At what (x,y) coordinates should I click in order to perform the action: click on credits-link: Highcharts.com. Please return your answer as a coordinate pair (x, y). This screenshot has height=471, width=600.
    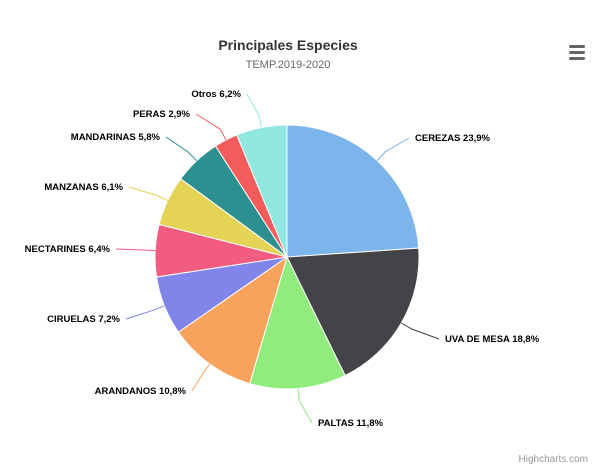
    Looking at the image, I should click on (553, 459).